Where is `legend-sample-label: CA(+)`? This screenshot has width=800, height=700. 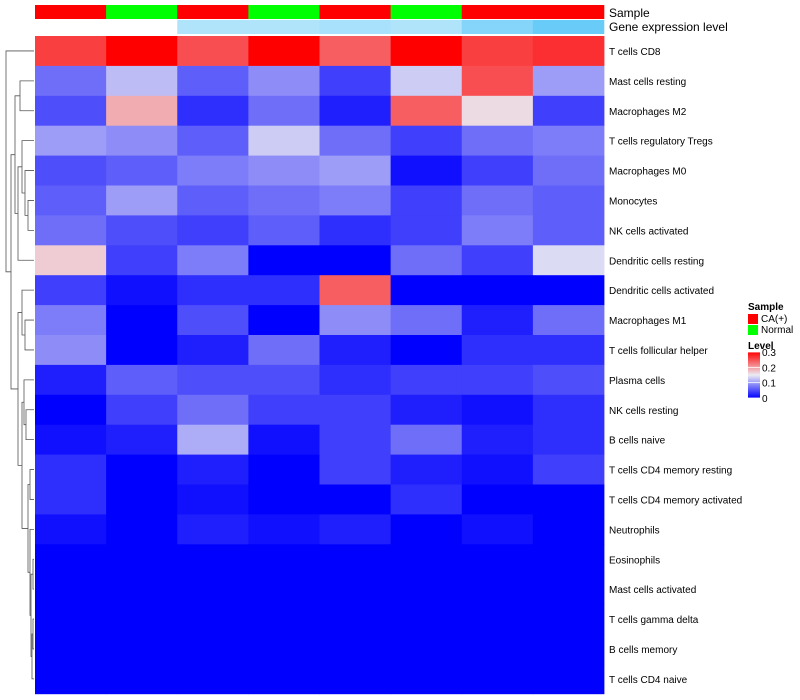 legend-sample-label: CA(+) is located at coordinates (774, 319).